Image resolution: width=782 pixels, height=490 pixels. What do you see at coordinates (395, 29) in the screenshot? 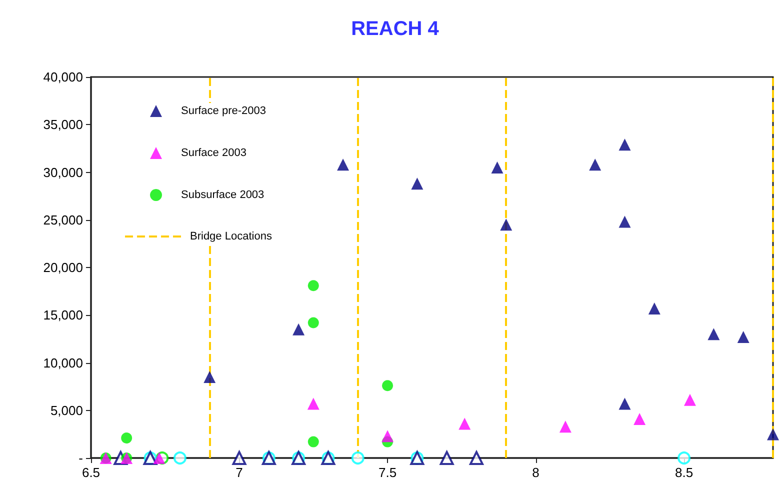
I see `chart-title: REACH 4` at bounding box center [395, 29].